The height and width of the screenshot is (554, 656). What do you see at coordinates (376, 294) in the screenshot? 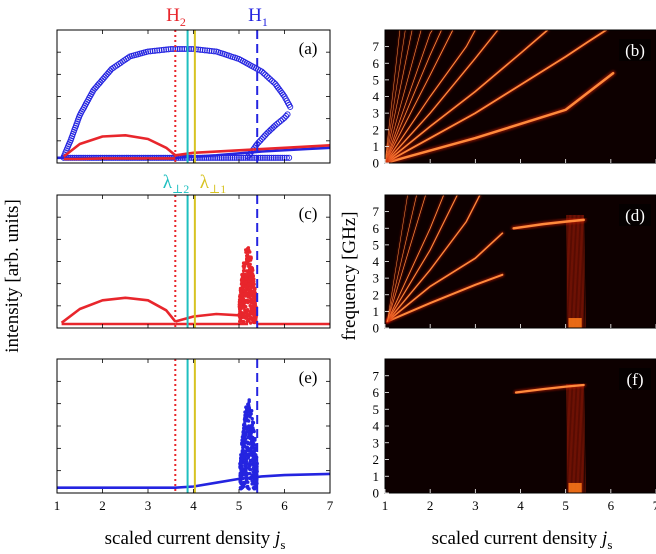
I see `y-tick-label: 2` at bounding box center [376, 294].